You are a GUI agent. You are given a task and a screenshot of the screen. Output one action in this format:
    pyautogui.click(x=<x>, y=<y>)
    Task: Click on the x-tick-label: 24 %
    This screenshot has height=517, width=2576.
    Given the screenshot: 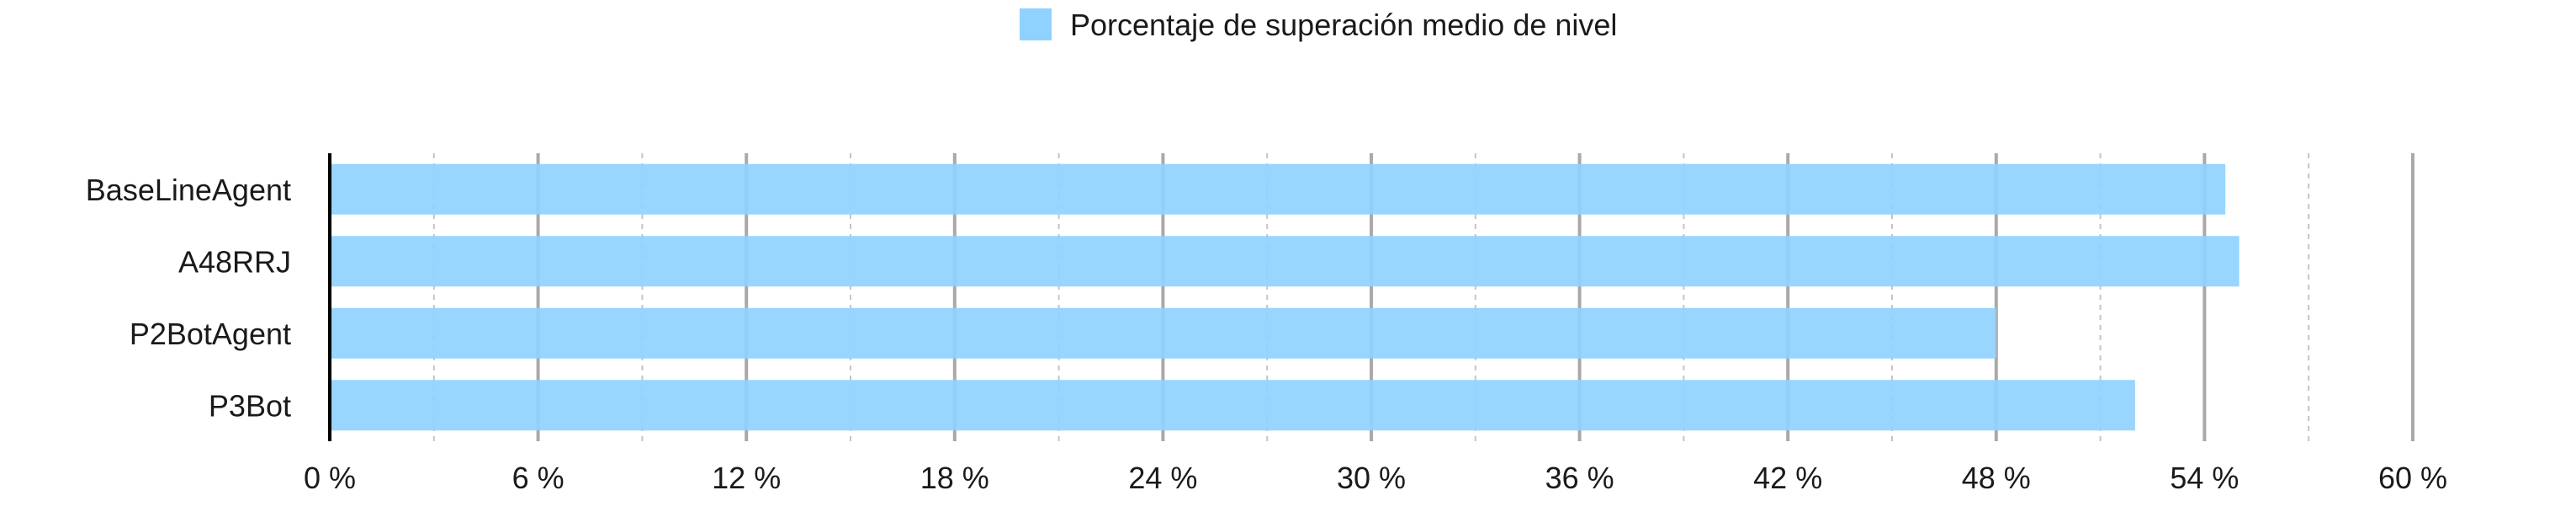 What is the action you would take?
    pyautogui.click(x=1162, y=478)
    